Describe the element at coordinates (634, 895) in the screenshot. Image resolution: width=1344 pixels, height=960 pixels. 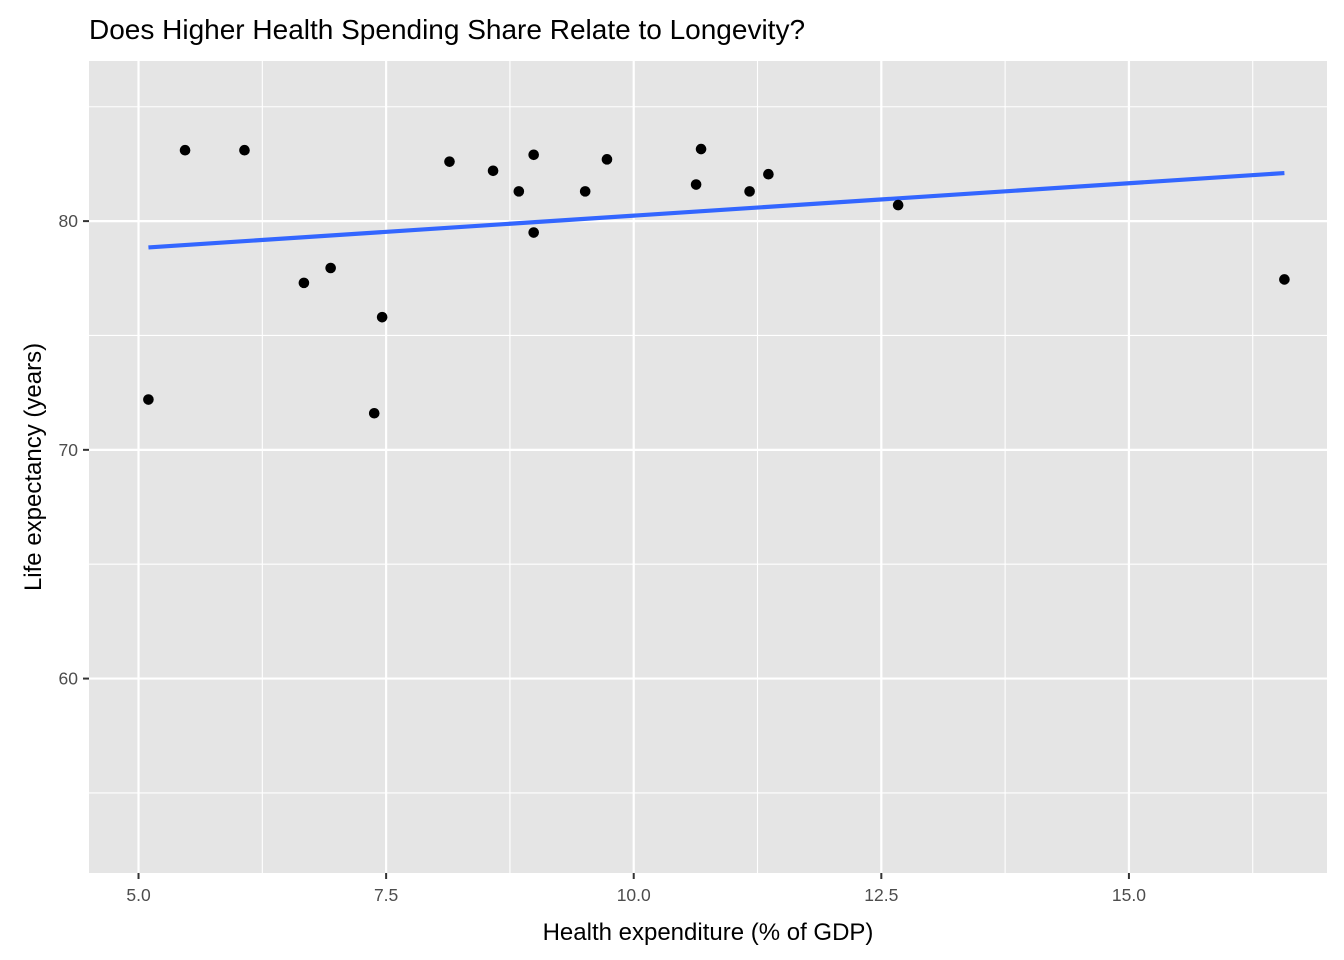
I see `x-tick-label: 10.0` at that location.